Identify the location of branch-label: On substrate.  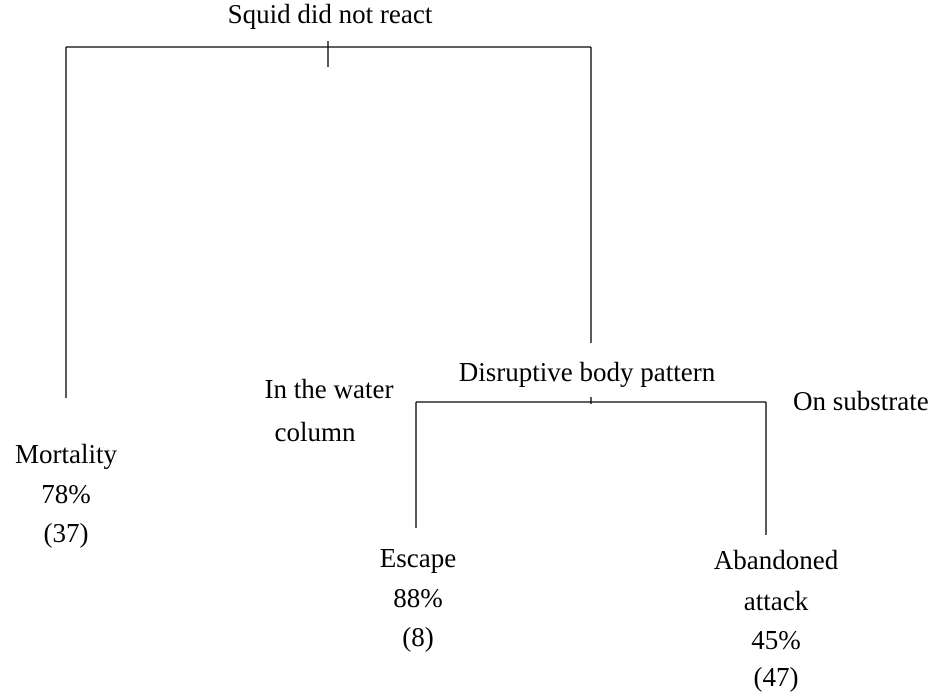
(861, 401).